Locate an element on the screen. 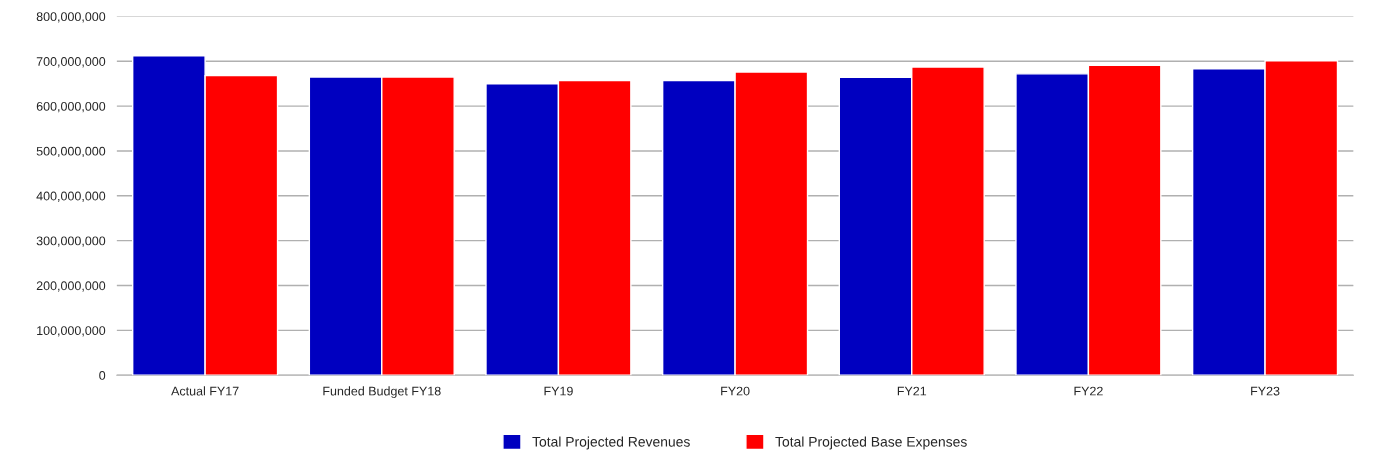  y-tick-label: 800,000,000 is located at coordinates (71, 17).